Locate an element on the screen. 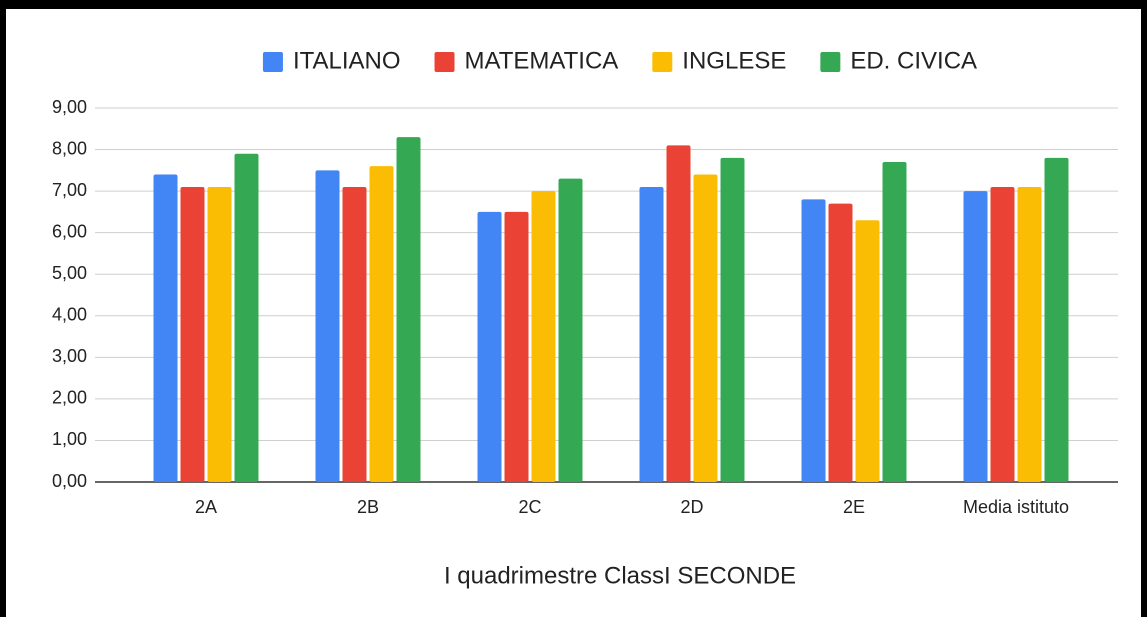 The width and height of the screenshot is (1147, 617). x-tick-label: 2C is located at coordinates (529, 507).